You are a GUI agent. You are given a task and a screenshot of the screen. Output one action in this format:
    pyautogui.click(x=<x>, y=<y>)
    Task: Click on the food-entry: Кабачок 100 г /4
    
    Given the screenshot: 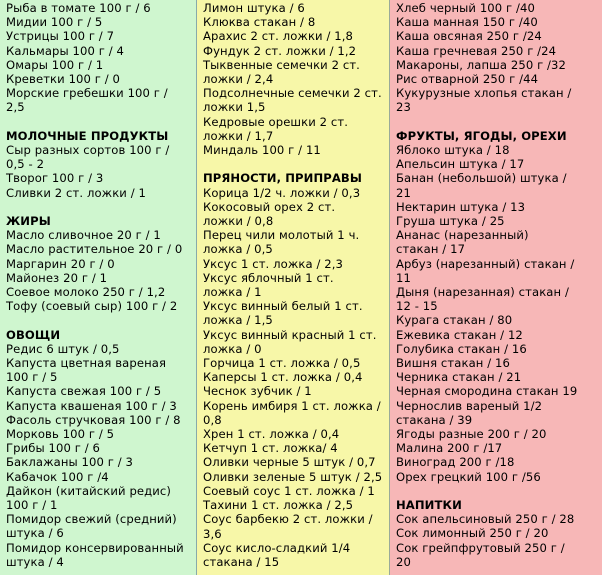 What is the action you would take?
    pyautogui.click(x=57, y=476)
    